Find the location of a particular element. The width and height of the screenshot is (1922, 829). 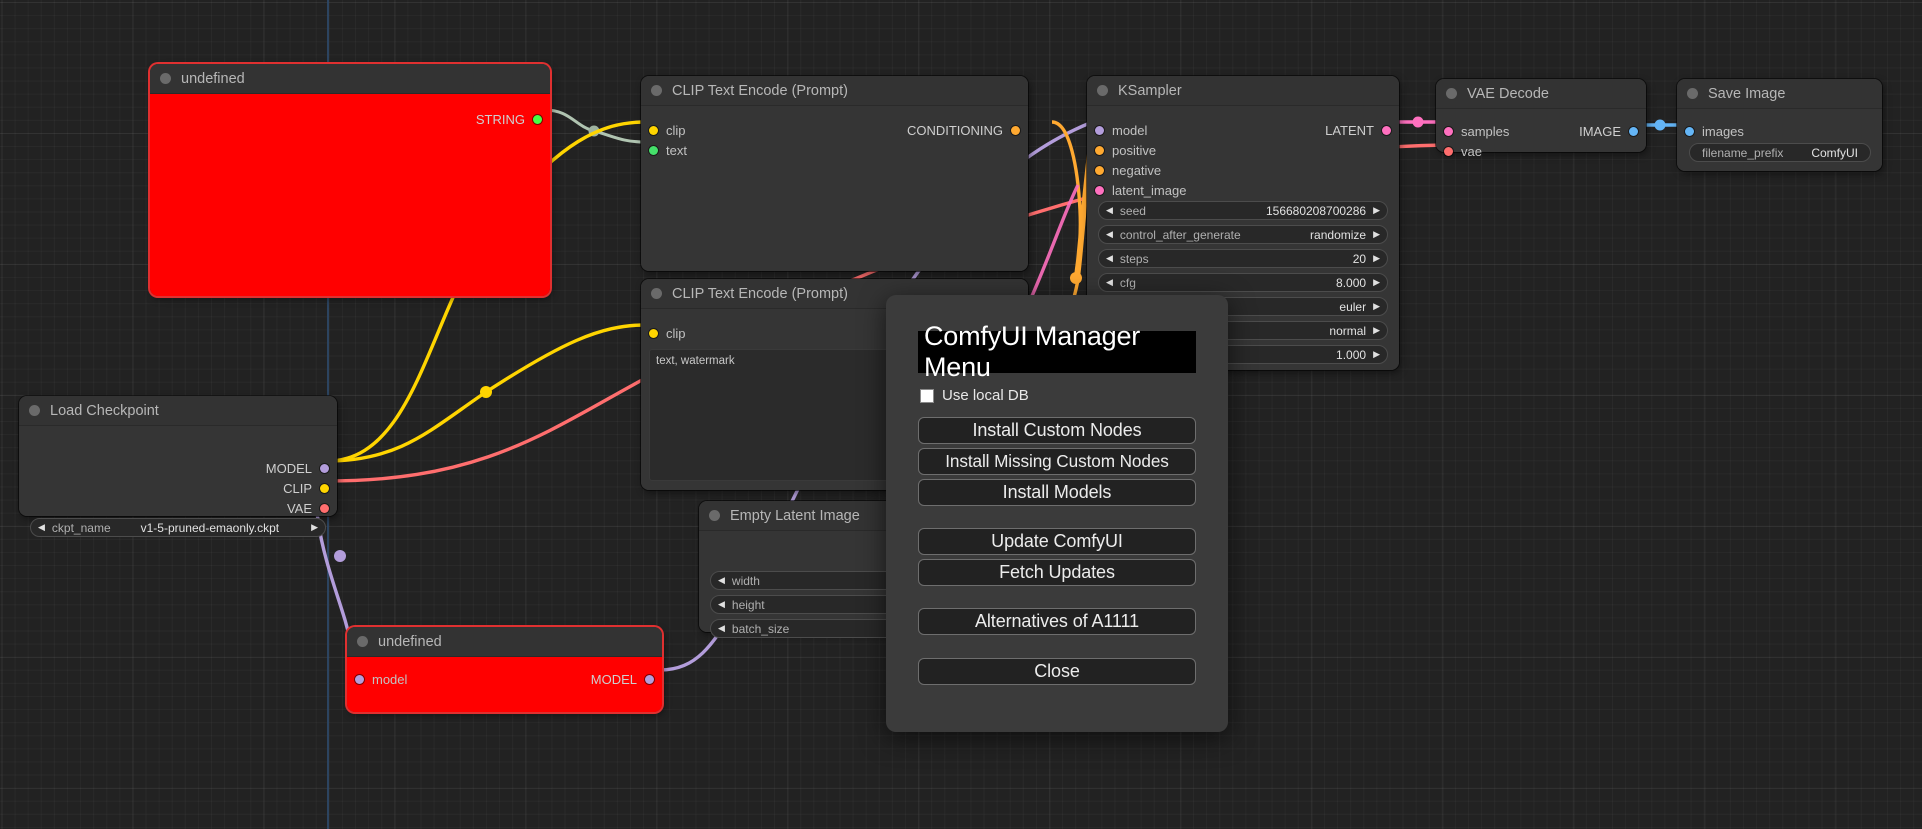

node-string-undefined: undefined STRING is located at coordinates (350, 180).